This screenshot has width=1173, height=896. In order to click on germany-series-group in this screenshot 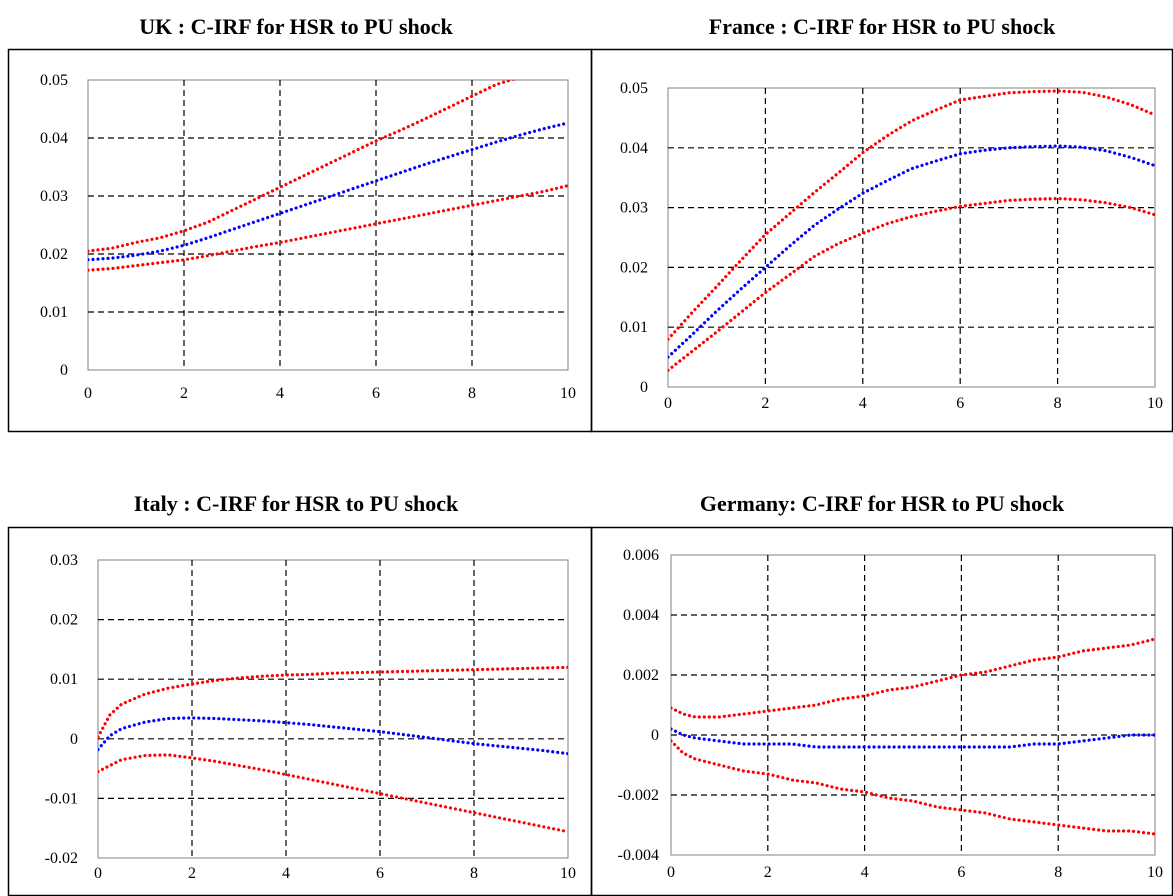, I will do `click(913, 736)`.